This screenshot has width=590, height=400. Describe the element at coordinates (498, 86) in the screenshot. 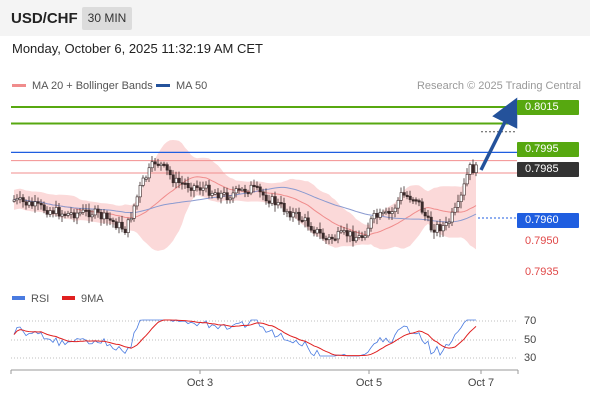

I see `research-credit: Research © 2025 Trading Central` at that location.